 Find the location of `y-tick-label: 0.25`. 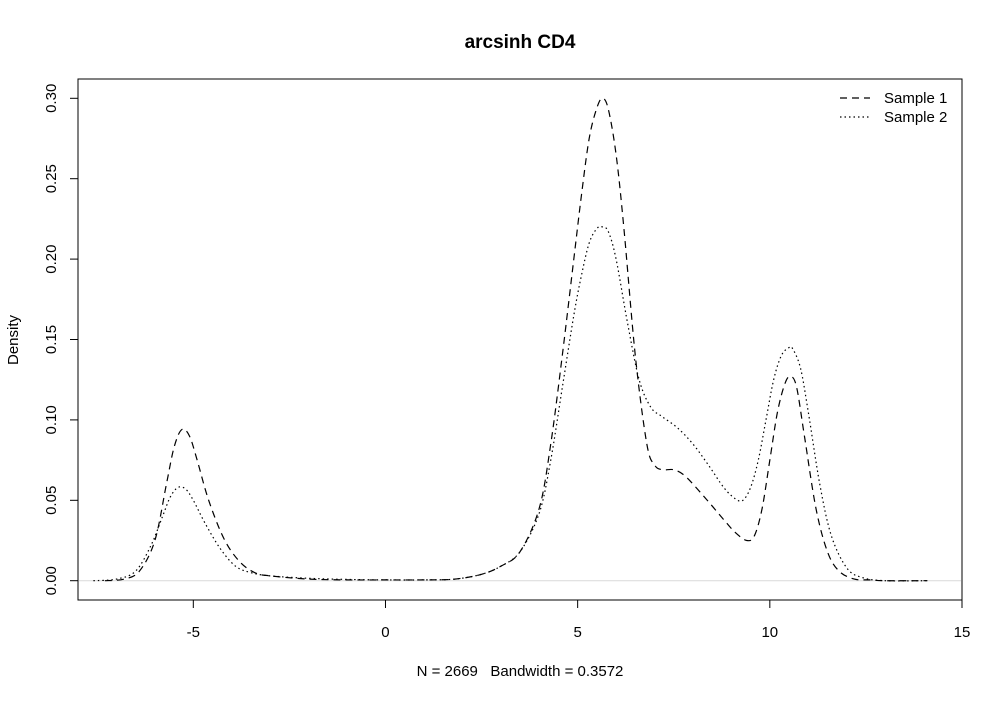

y-tick-label: 0.25 is located at coordinates (51, 178).